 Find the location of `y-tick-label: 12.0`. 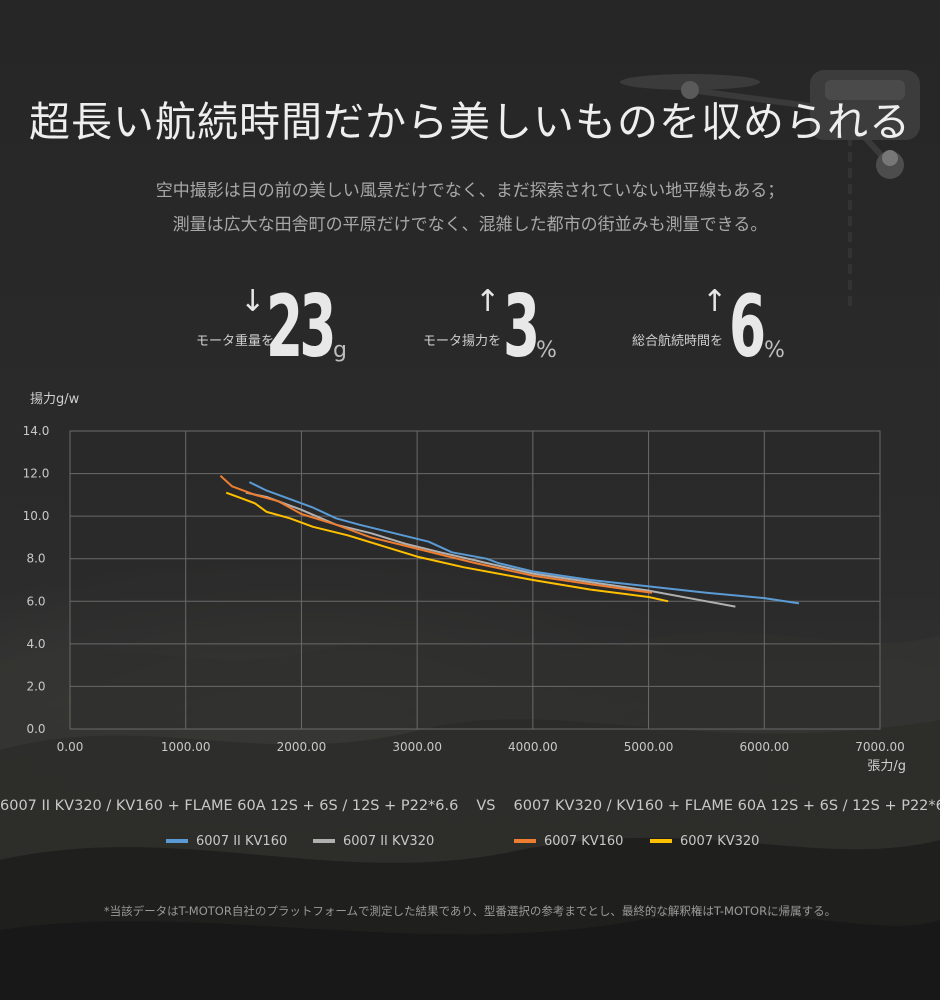

y-tick-label: 12.0 is located at coordinates (36, 474).